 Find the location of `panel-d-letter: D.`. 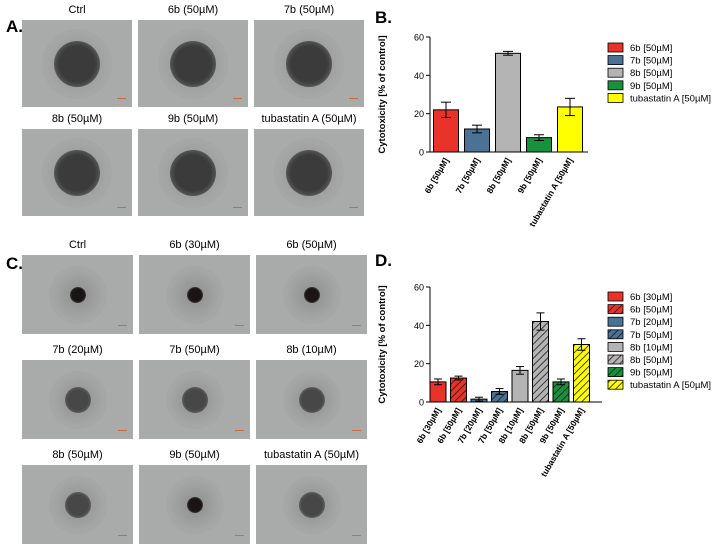

panel-d-letter: D. is located at coordinates (383, 260).